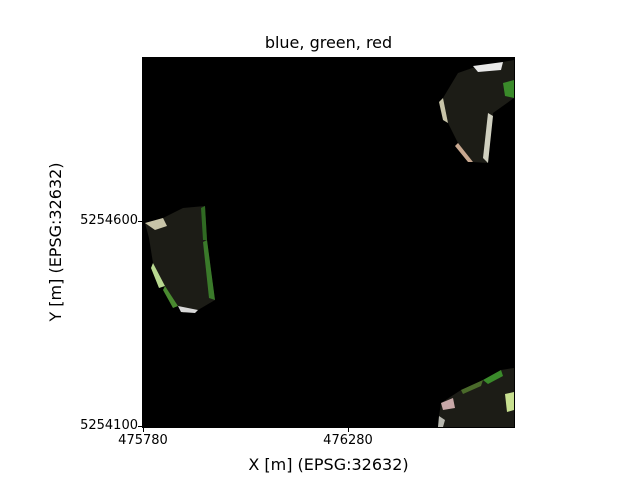 The height and width of the screenshot is (480, 640). Describe the element at coordinates (180, 259) in the screenshot. I see `field-patch-left` at that location.